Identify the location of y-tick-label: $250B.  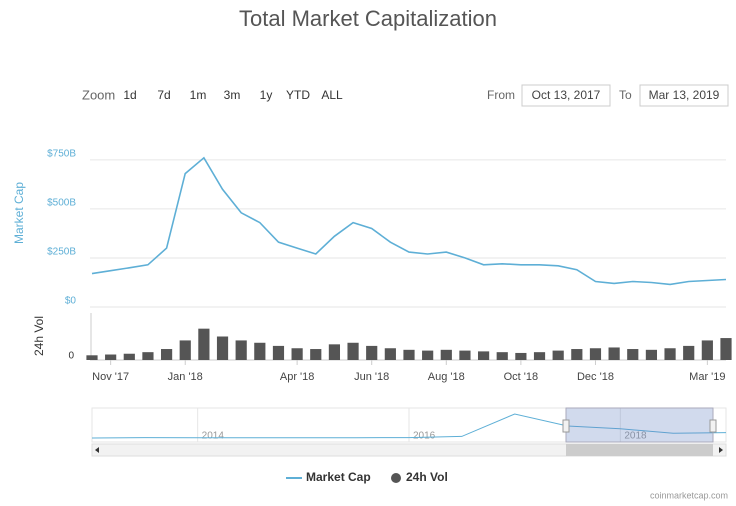
(61, 252).